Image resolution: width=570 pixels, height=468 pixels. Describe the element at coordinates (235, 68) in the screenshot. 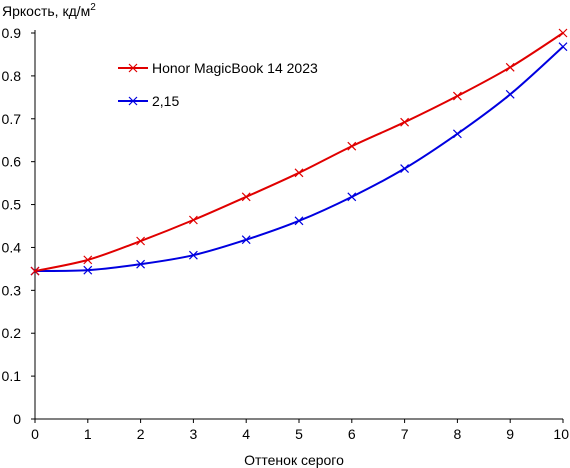

I see `legend-label-0: Honor MagicBook 14 2023` at that location.